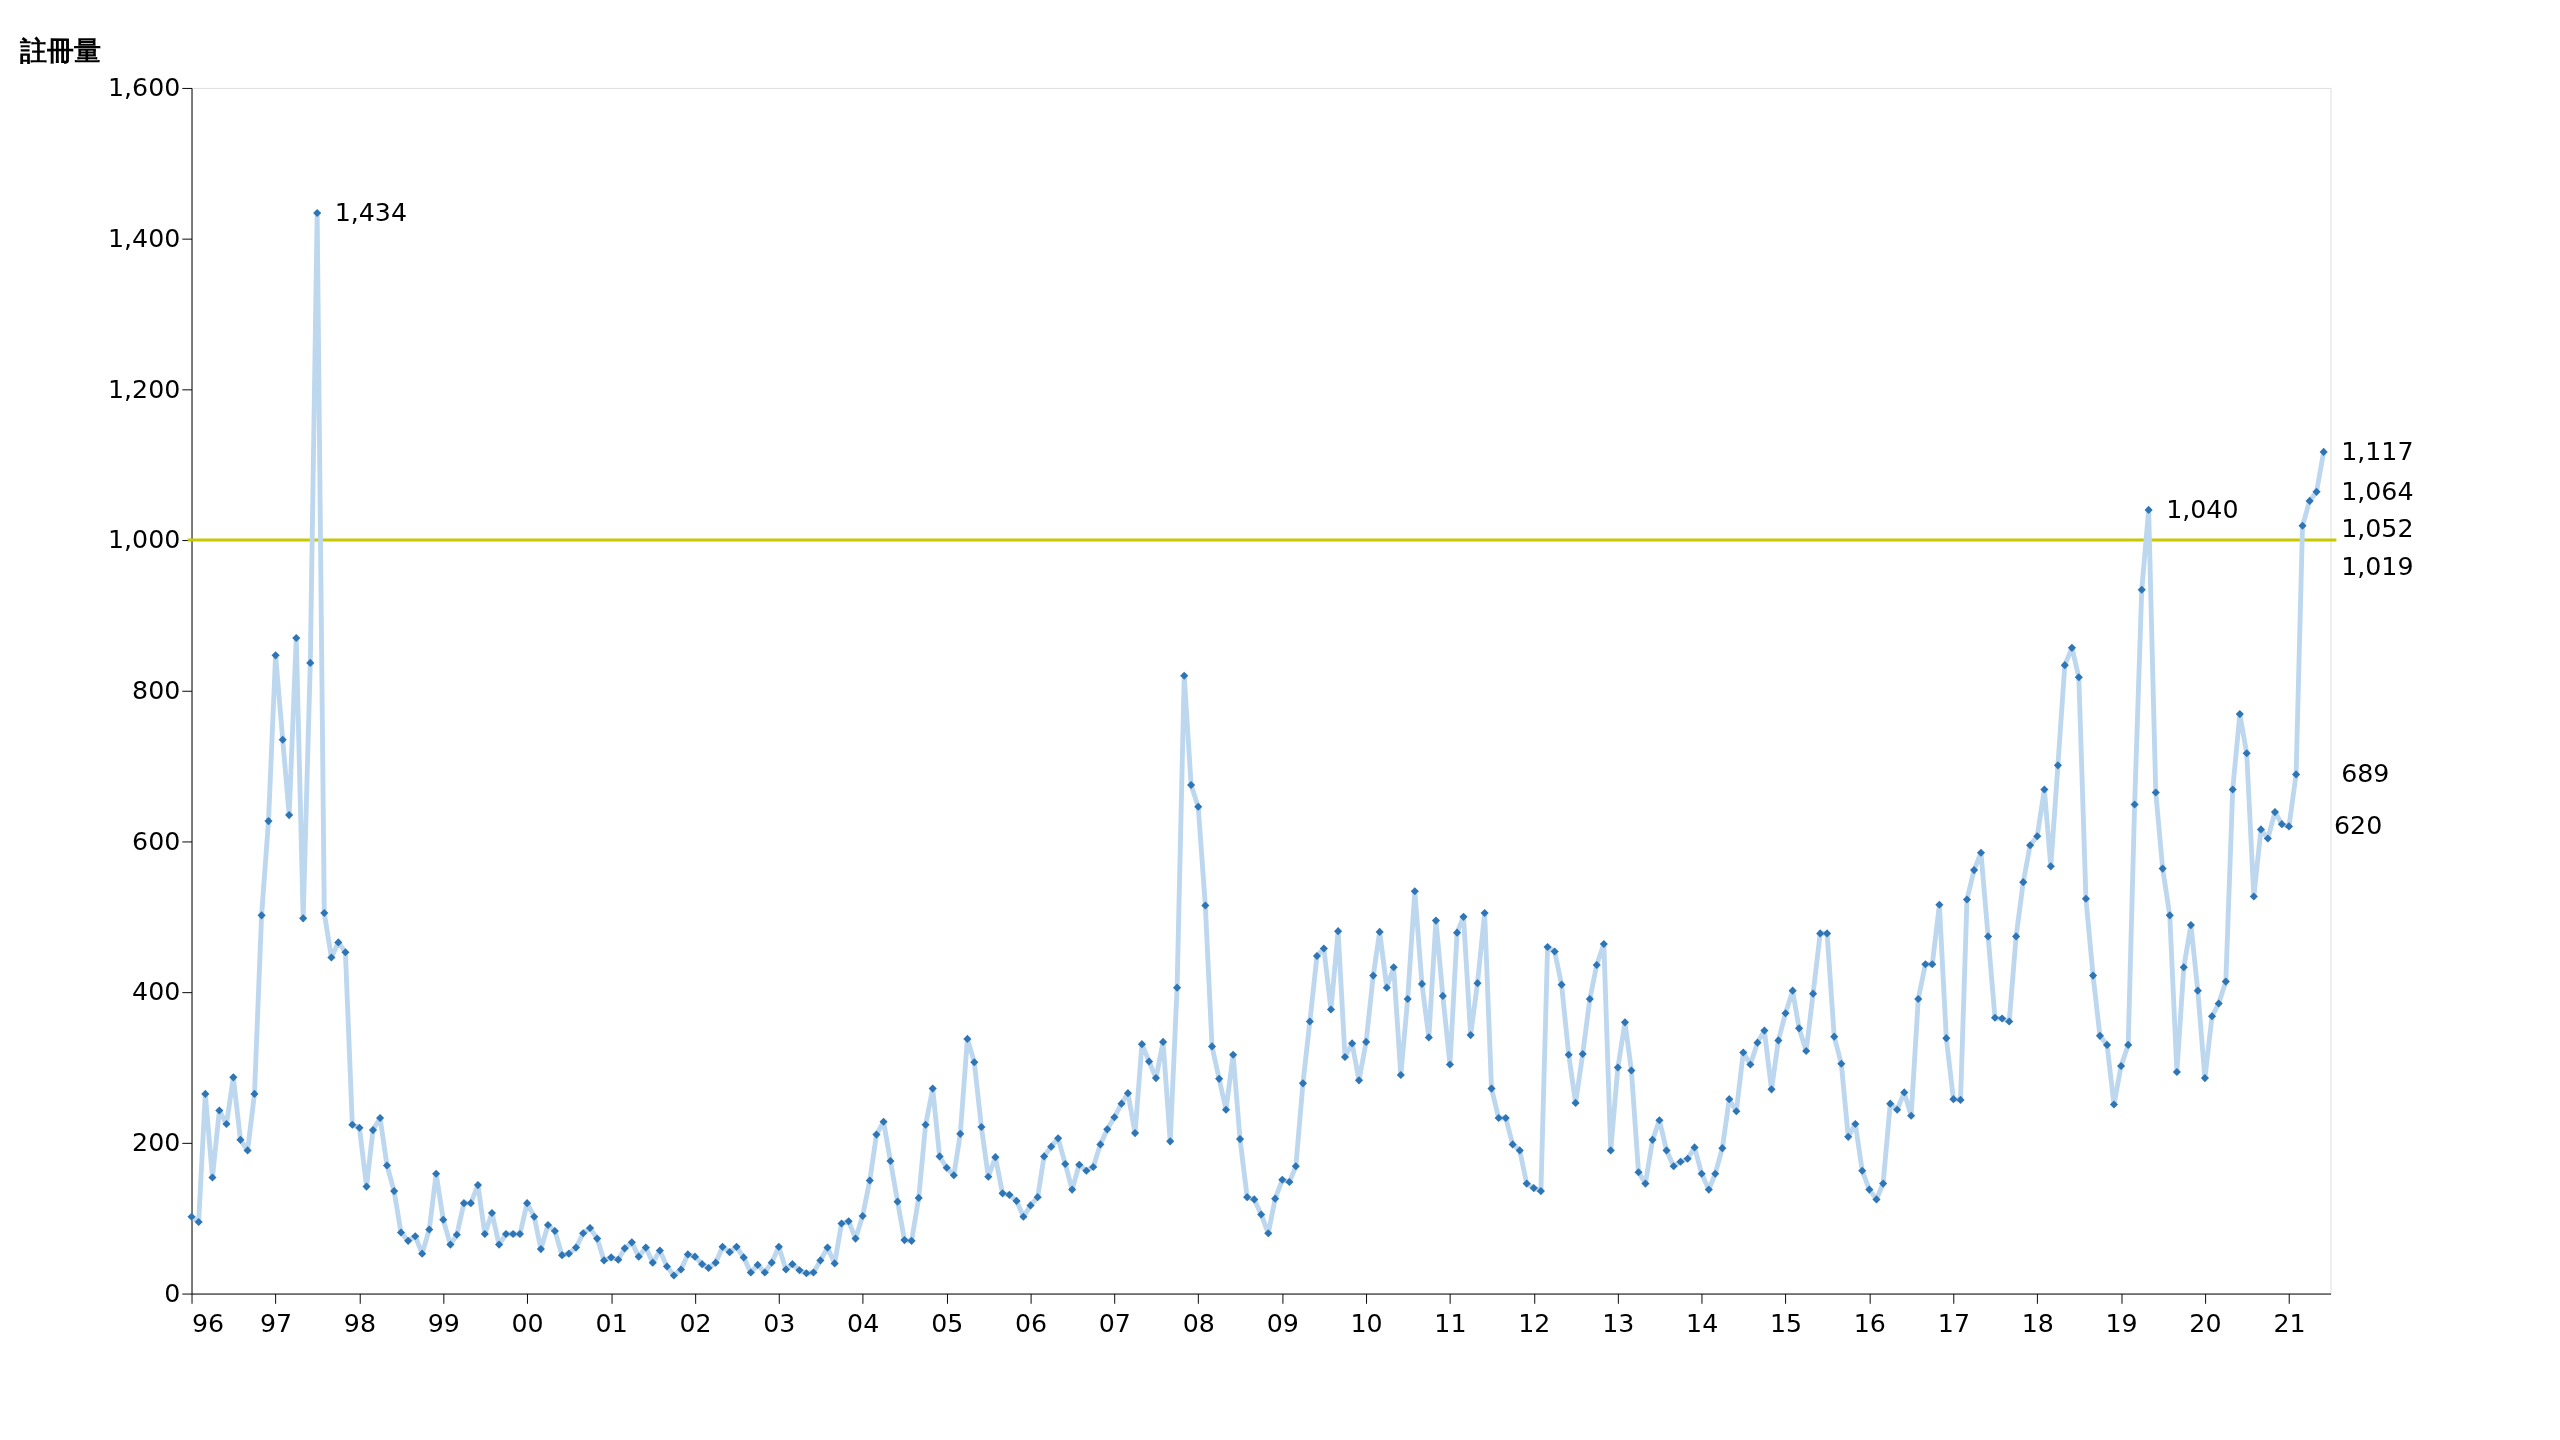 This screenshot has width=2560, height=1440. What do you see at coordinates (1450, 1323) in the screenshot?
I see `x-tick-label: 11` at bounding box center [1450, 1323].